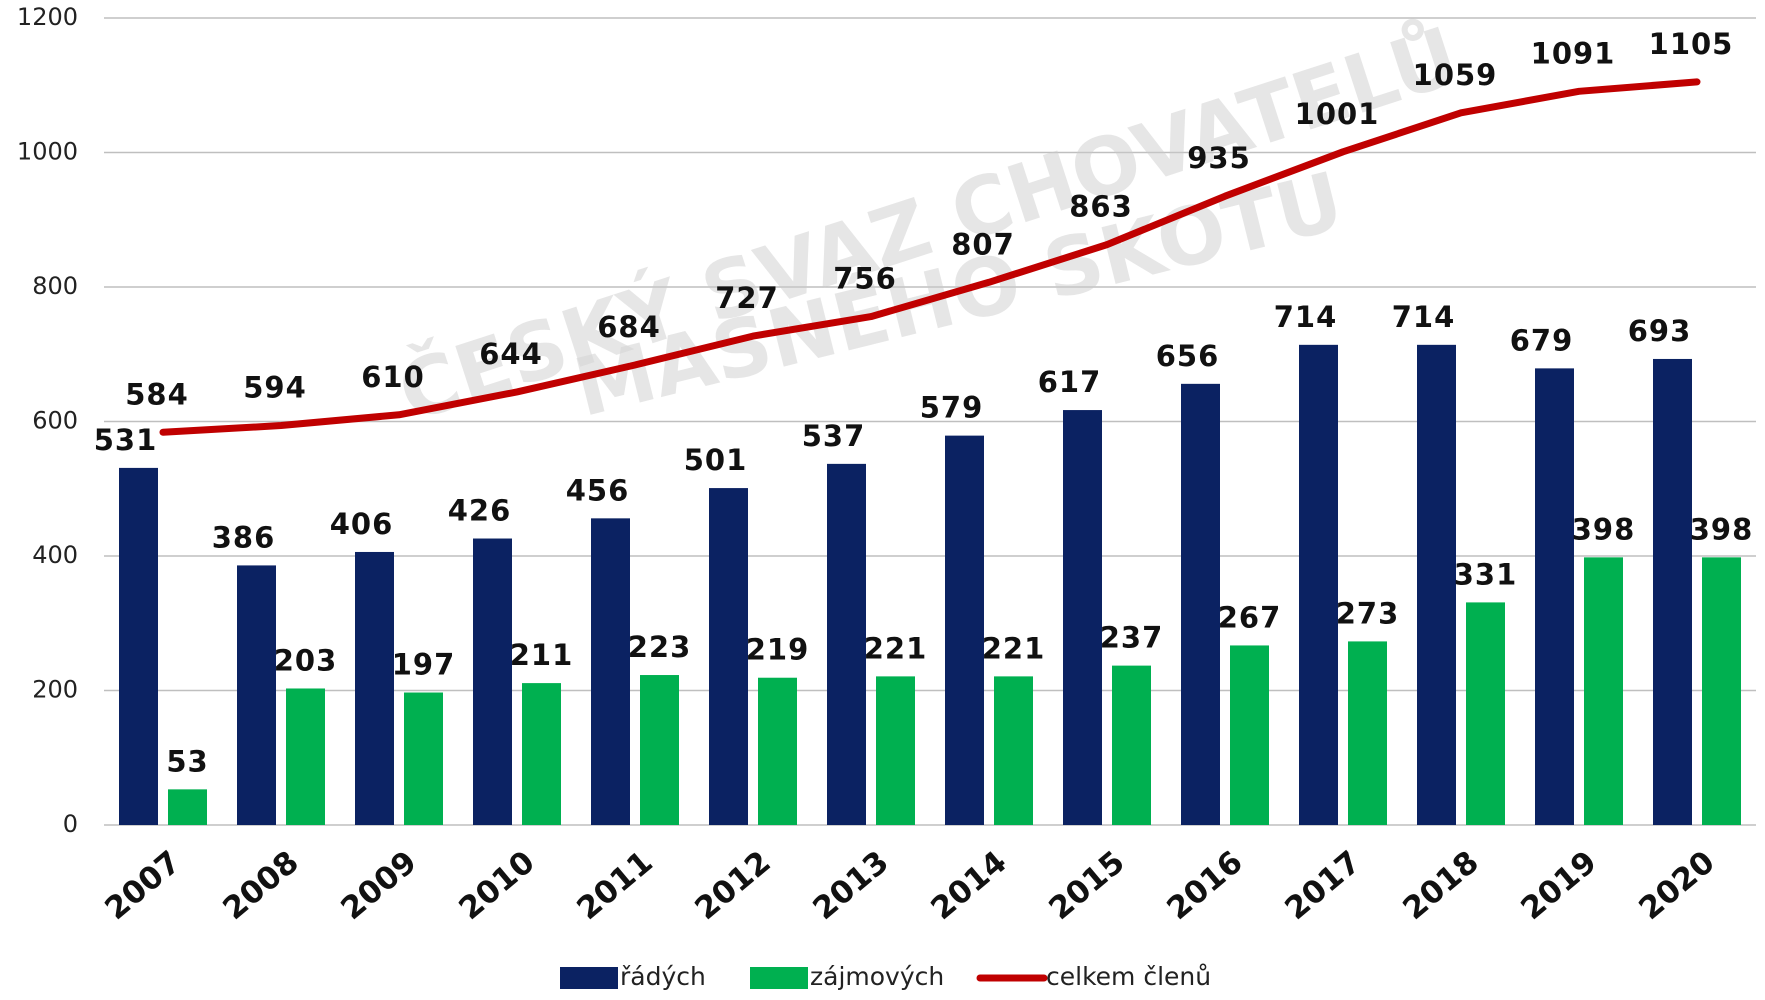 Image resolution: width=1765 pixels, height=1000 pixels. What do you see at coordinates (747, 298) in the screenshot?
I see `data-label: 727` at bounding box center [747, 298].